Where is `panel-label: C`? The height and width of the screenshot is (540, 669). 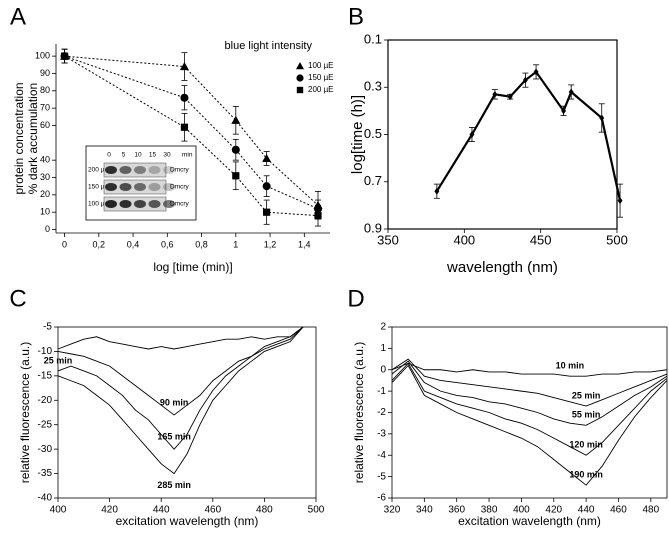
panel-label: C is located at coordinates (17, 298).